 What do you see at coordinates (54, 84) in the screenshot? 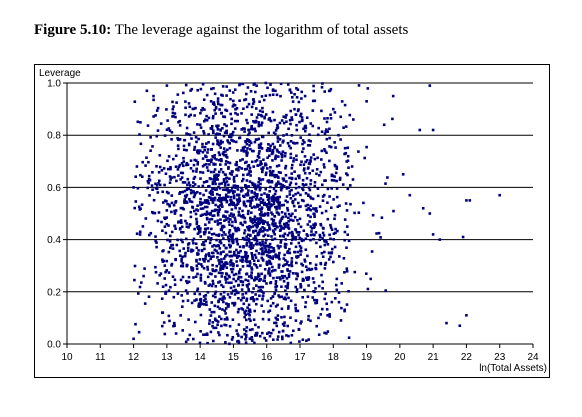
I see `y-tick-label-5: 1.0` at bounding box center [54, 84].